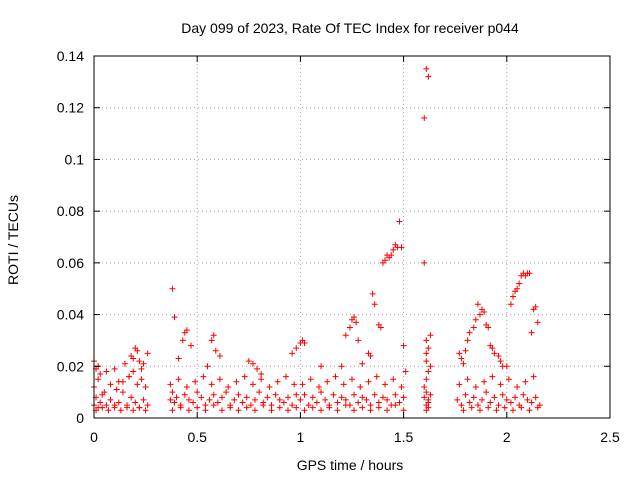 The height and width of the screenshot is (480, 640). Describe the element at coordinates (70, 56) in the screenshot. I see `y-tick-label: 0.14` at that location.